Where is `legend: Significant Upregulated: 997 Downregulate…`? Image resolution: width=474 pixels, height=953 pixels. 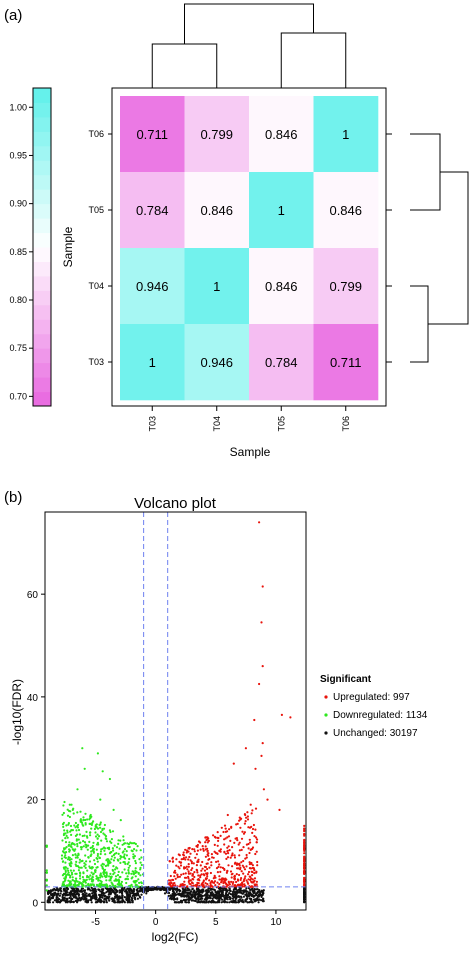
legend: Significant Upregulated: 997 Downregulate… is located at coordinates (374, 706).